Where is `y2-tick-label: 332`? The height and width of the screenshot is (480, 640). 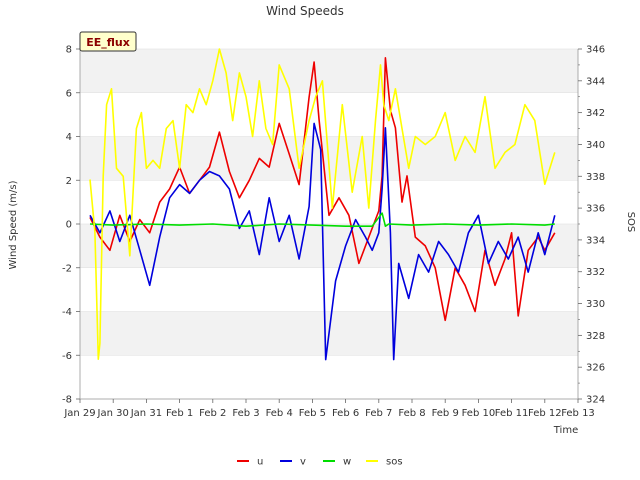
y2-tick-label: 332 is located at coordinates (595, 272).